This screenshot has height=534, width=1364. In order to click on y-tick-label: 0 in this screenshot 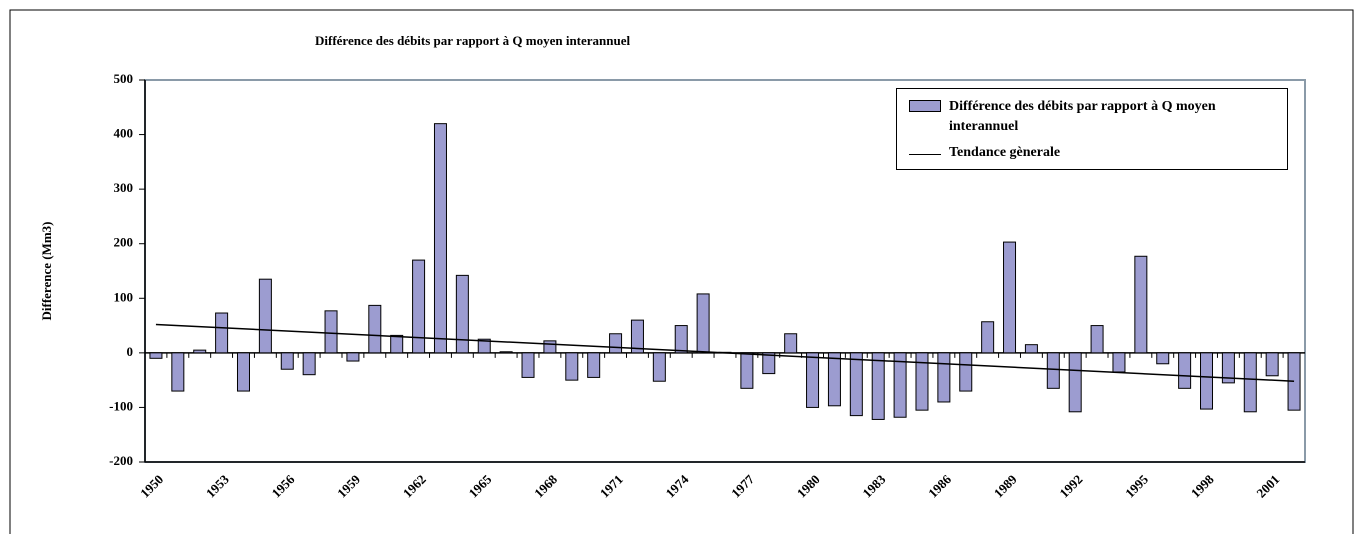, I will do `click(130, 351)`.